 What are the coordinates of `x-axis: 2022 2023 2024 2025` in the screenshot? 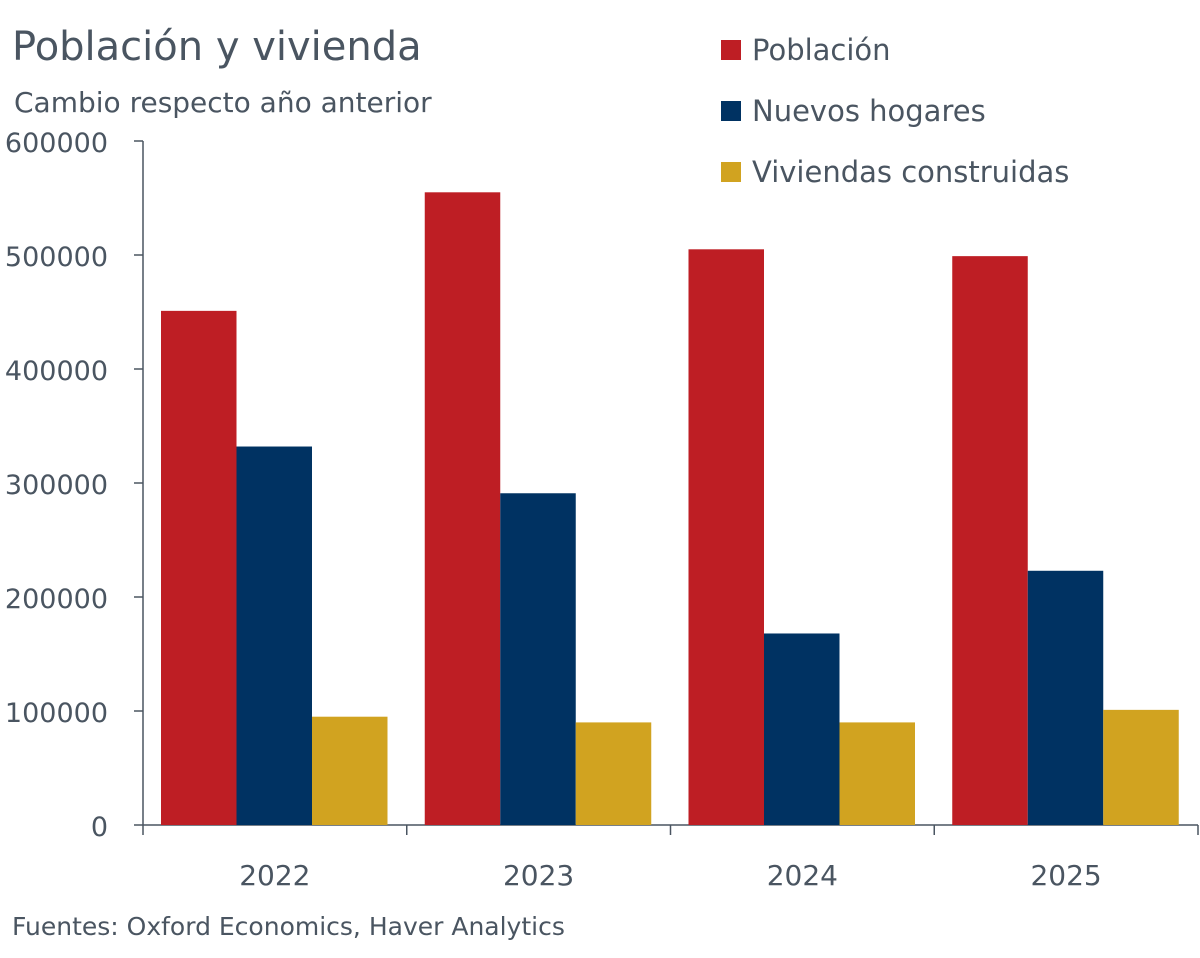 It's located at (670, 858).